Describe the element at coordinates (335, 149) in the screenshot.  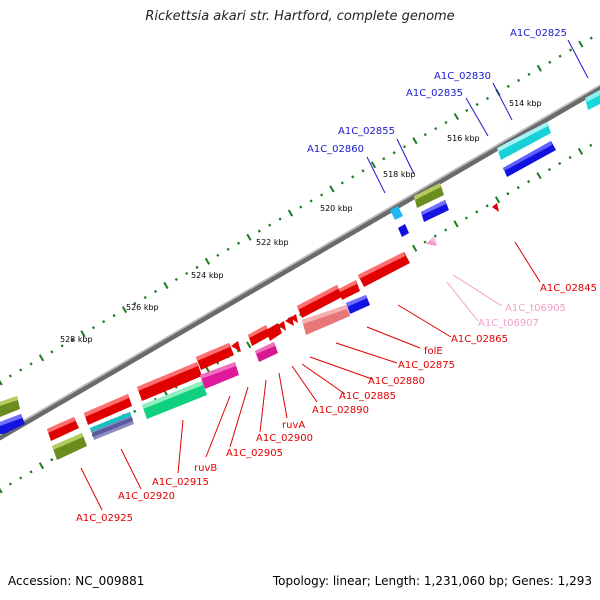
I see `gene-label-a1c-02860: A1C_02860` at that location.